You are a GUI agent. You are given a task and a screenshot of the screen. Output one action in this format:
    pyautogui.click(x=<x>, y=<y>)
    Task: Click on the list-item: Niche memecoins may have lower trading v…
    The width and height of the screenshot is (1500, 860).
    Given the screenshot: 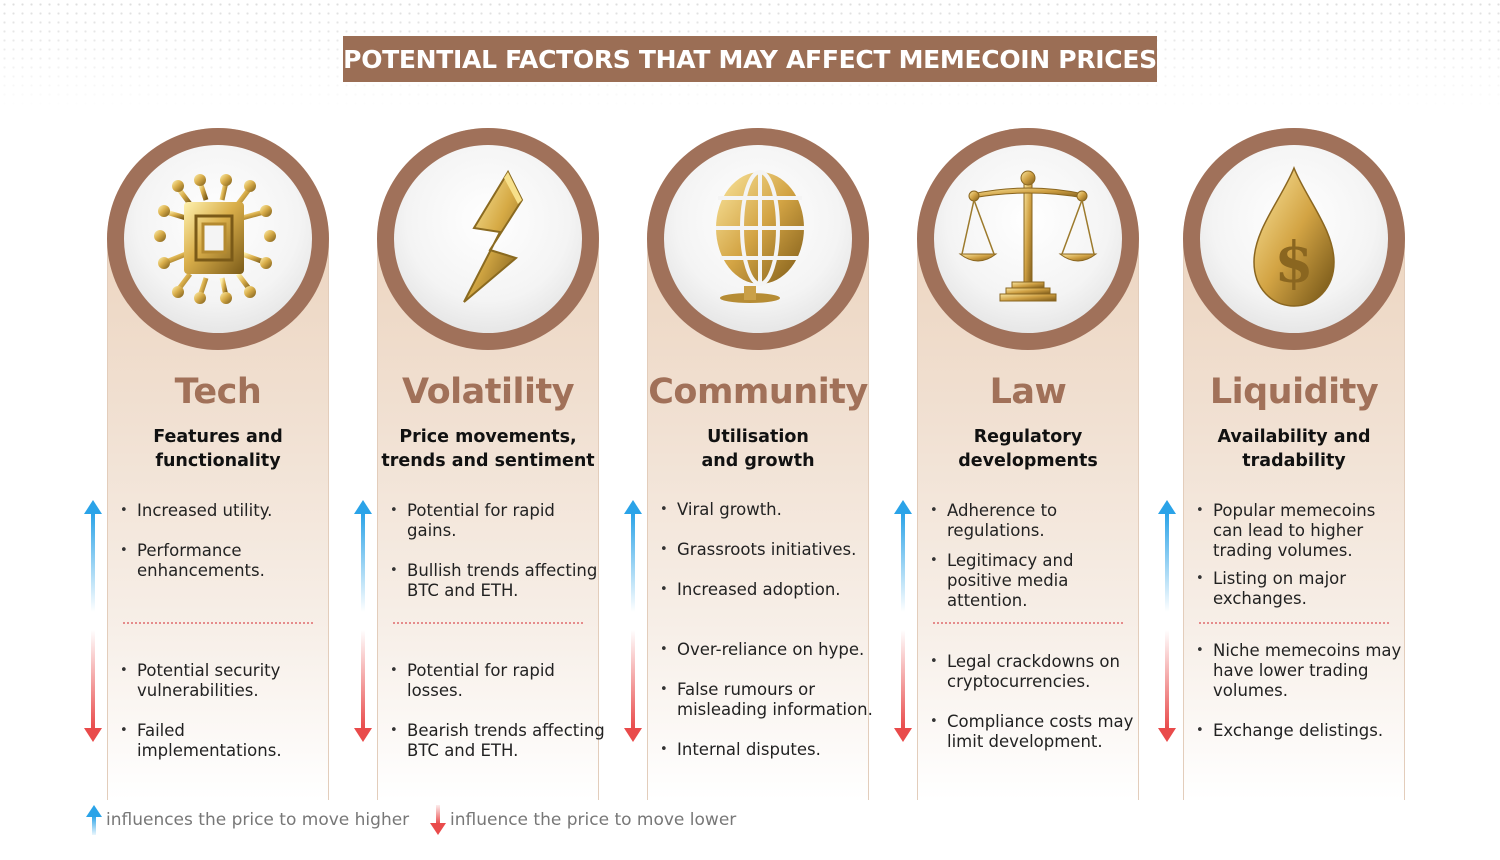 What is the action you would take?
    pyautogui.click(x=1303, y=671)
    